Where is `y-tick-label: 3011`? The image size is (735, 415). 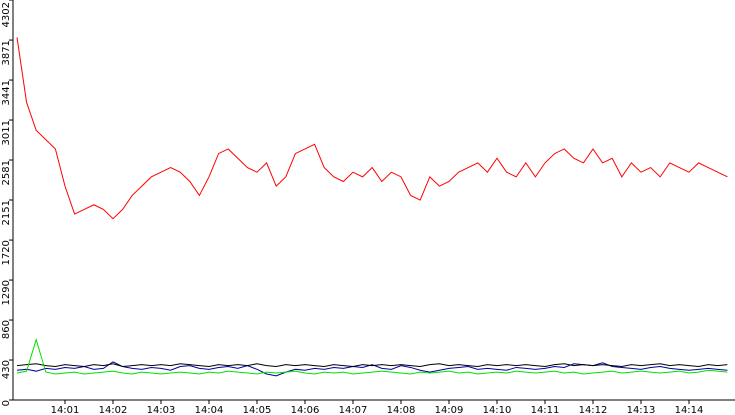
y-tick-label: 3011 is located at coordinates (6, 132).